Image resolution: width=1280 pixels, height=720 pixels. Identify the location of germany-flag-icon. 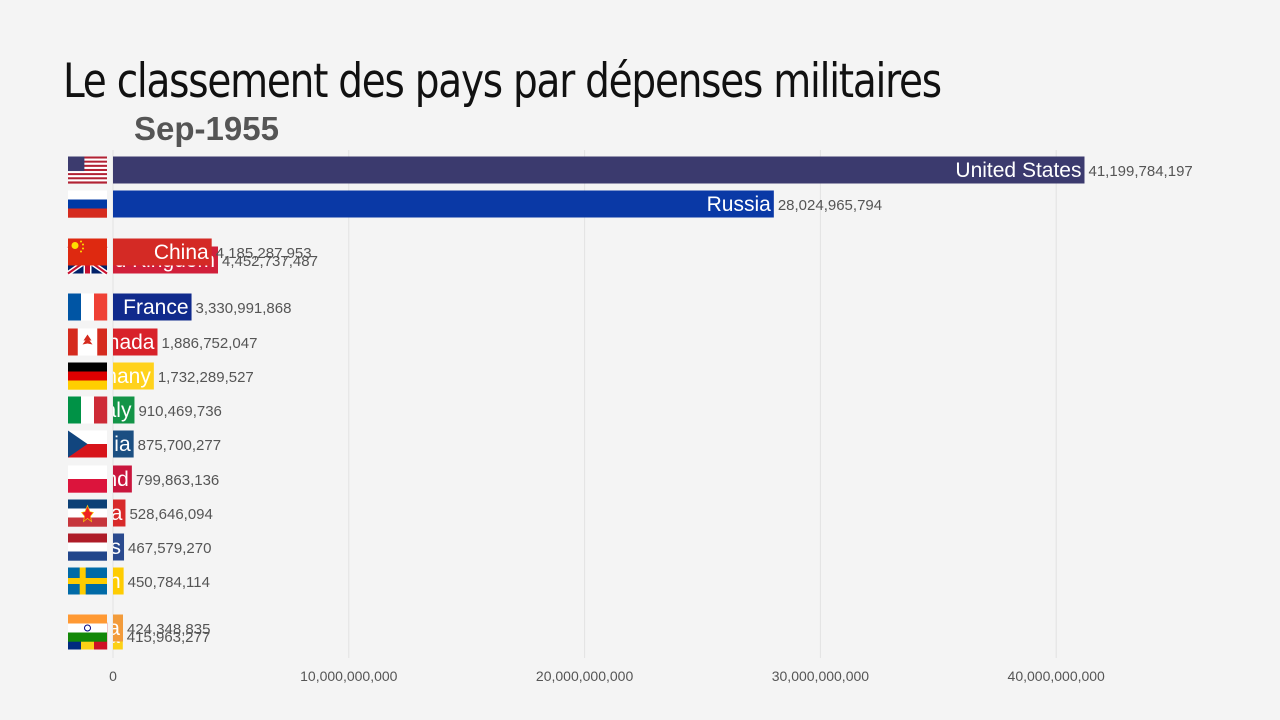
(87, 376).